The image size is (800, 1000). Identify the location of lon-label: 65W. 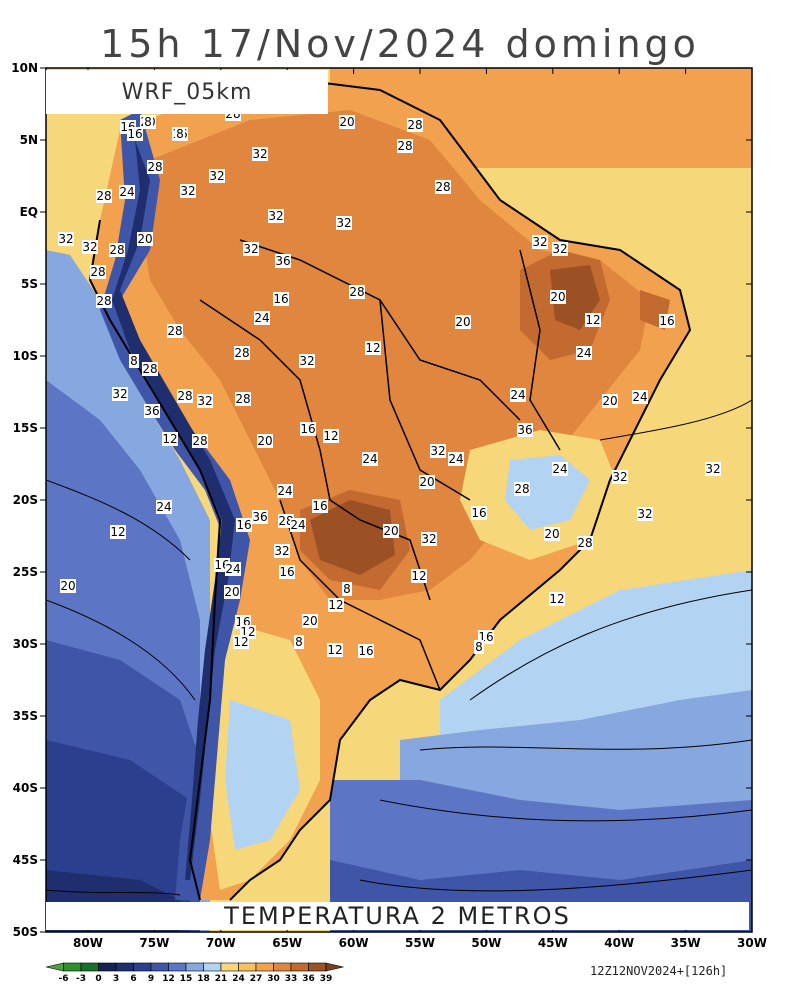
(287, 943).